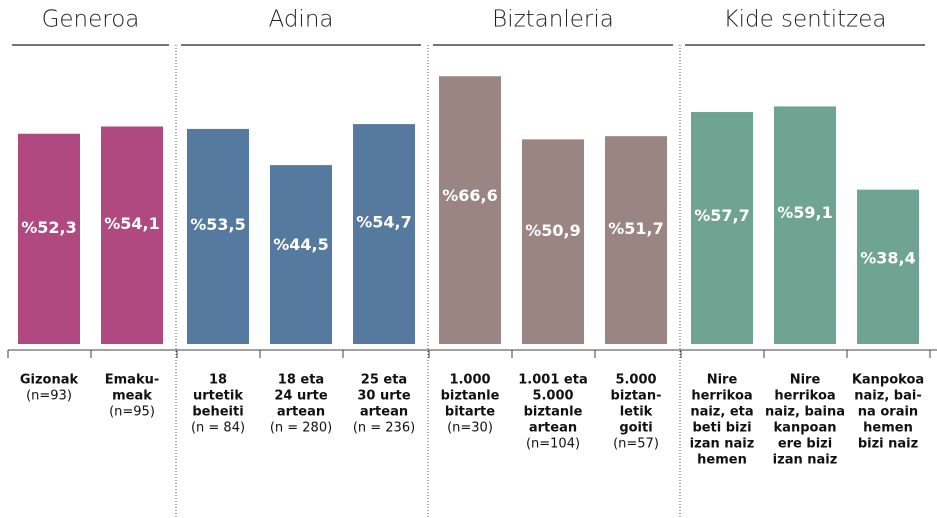 The image size is (937, 518). I want to click on category-label: naiz, eta, so click(721, 412).